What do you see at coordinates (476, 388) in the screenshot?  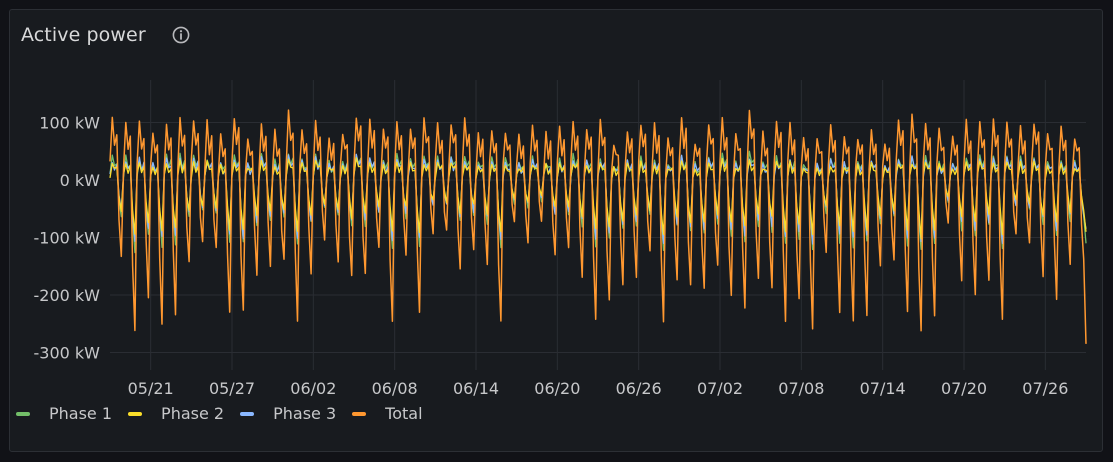 I see `x-tick-label: 06/14` at bounding box center [476, 388].